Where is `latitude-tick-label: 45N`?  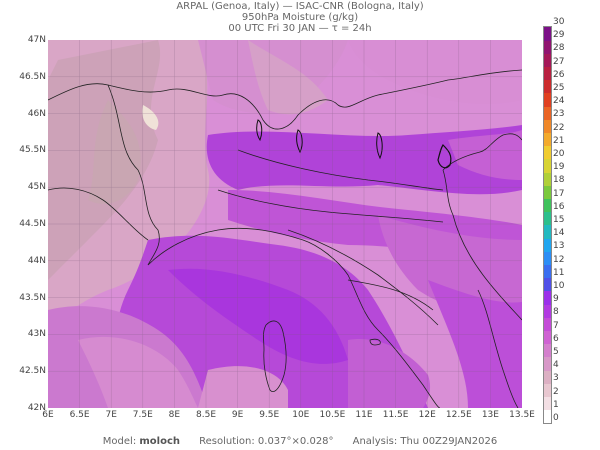 latitude-tick-label: 45N is located at coordinates (36, 187).